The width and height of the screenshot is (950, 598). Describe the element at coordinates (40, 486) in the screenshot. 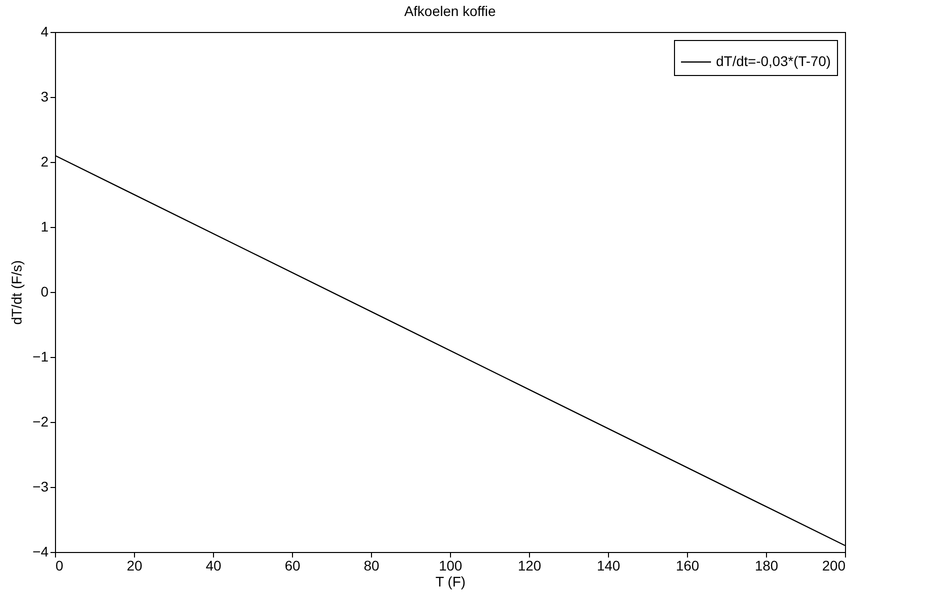

I see `y-tick-label: −3` at that location.